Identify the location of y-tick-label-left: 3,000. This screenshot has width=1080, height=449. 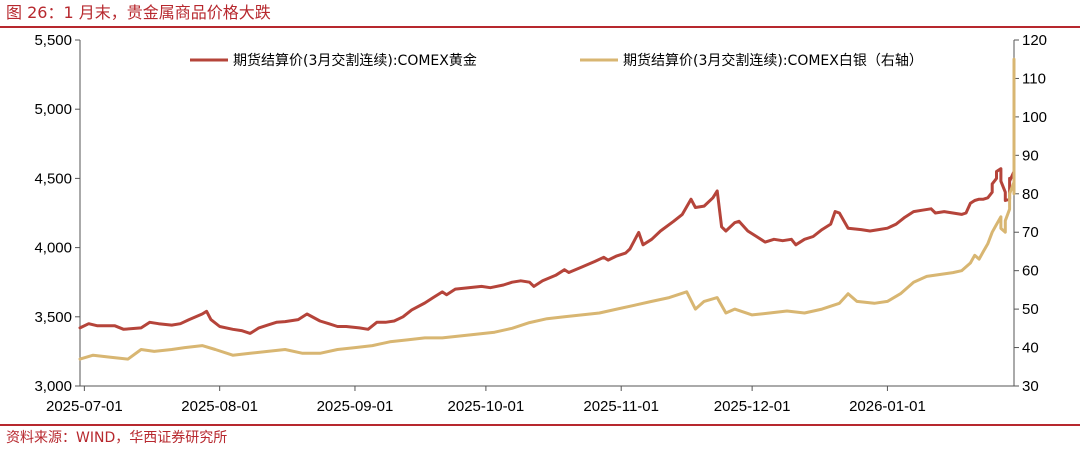
(53, 386).